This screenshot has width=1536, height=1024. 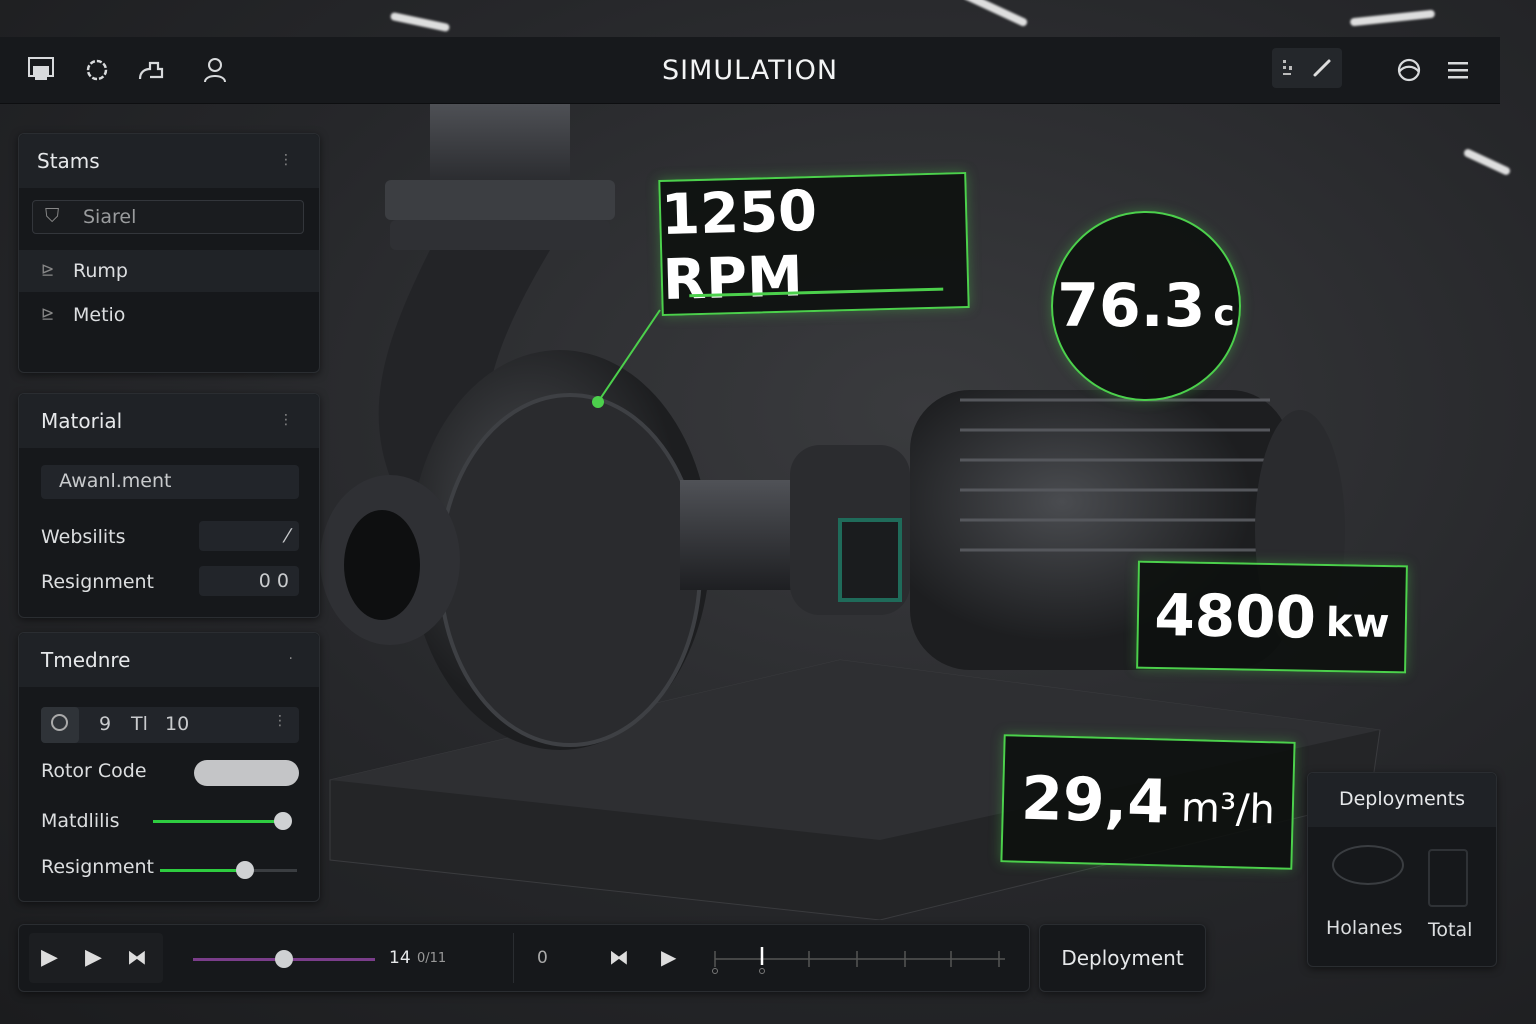 I want to click on step-forward-icon: ▶, so click(x=93, y=957).